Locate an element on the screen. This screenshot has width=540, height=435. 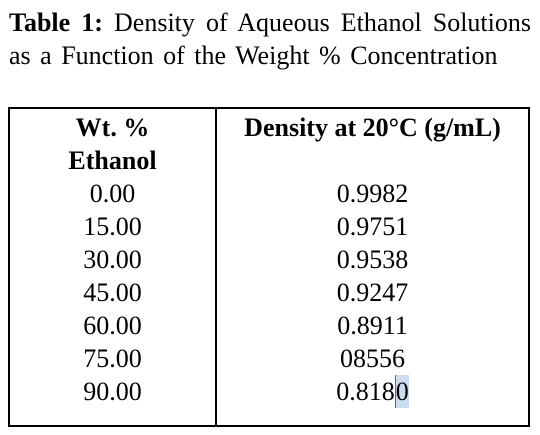
wt-cell: 60.00 is located at coordinates (112, 325).